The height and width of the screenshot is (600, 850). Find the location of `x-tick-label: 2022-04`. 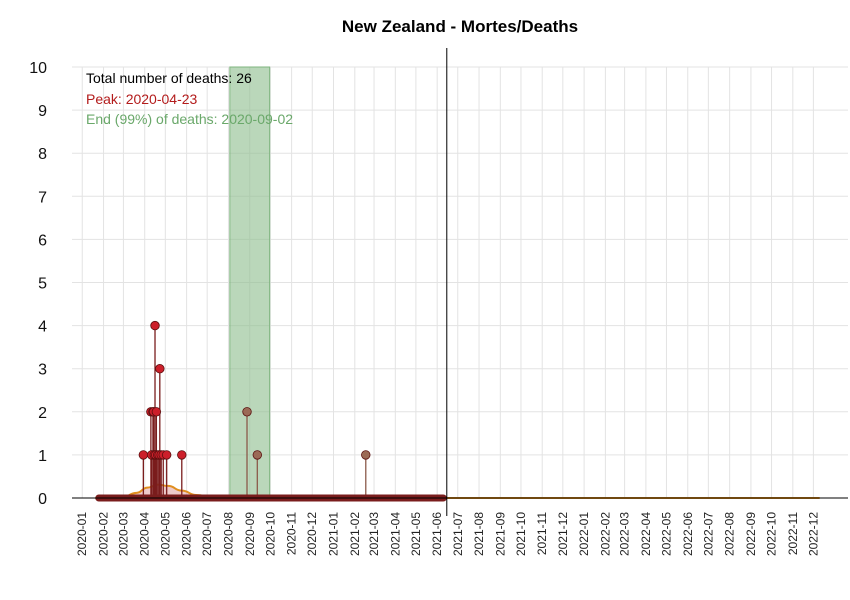

x-tick-label: 2022-04 is located at coordinates (646, 534).